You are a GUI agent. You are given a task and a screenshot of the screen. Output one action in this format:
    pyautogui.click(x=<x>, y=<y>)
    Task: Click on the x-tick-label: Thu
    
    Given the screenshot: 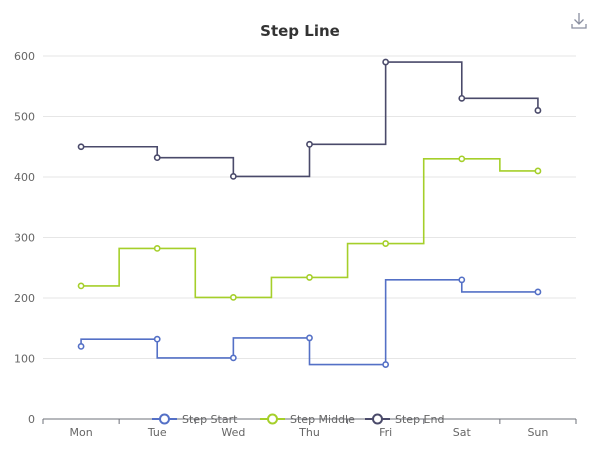 What is the action you would take?
    pyautogui.click(x=309, y=432)
    